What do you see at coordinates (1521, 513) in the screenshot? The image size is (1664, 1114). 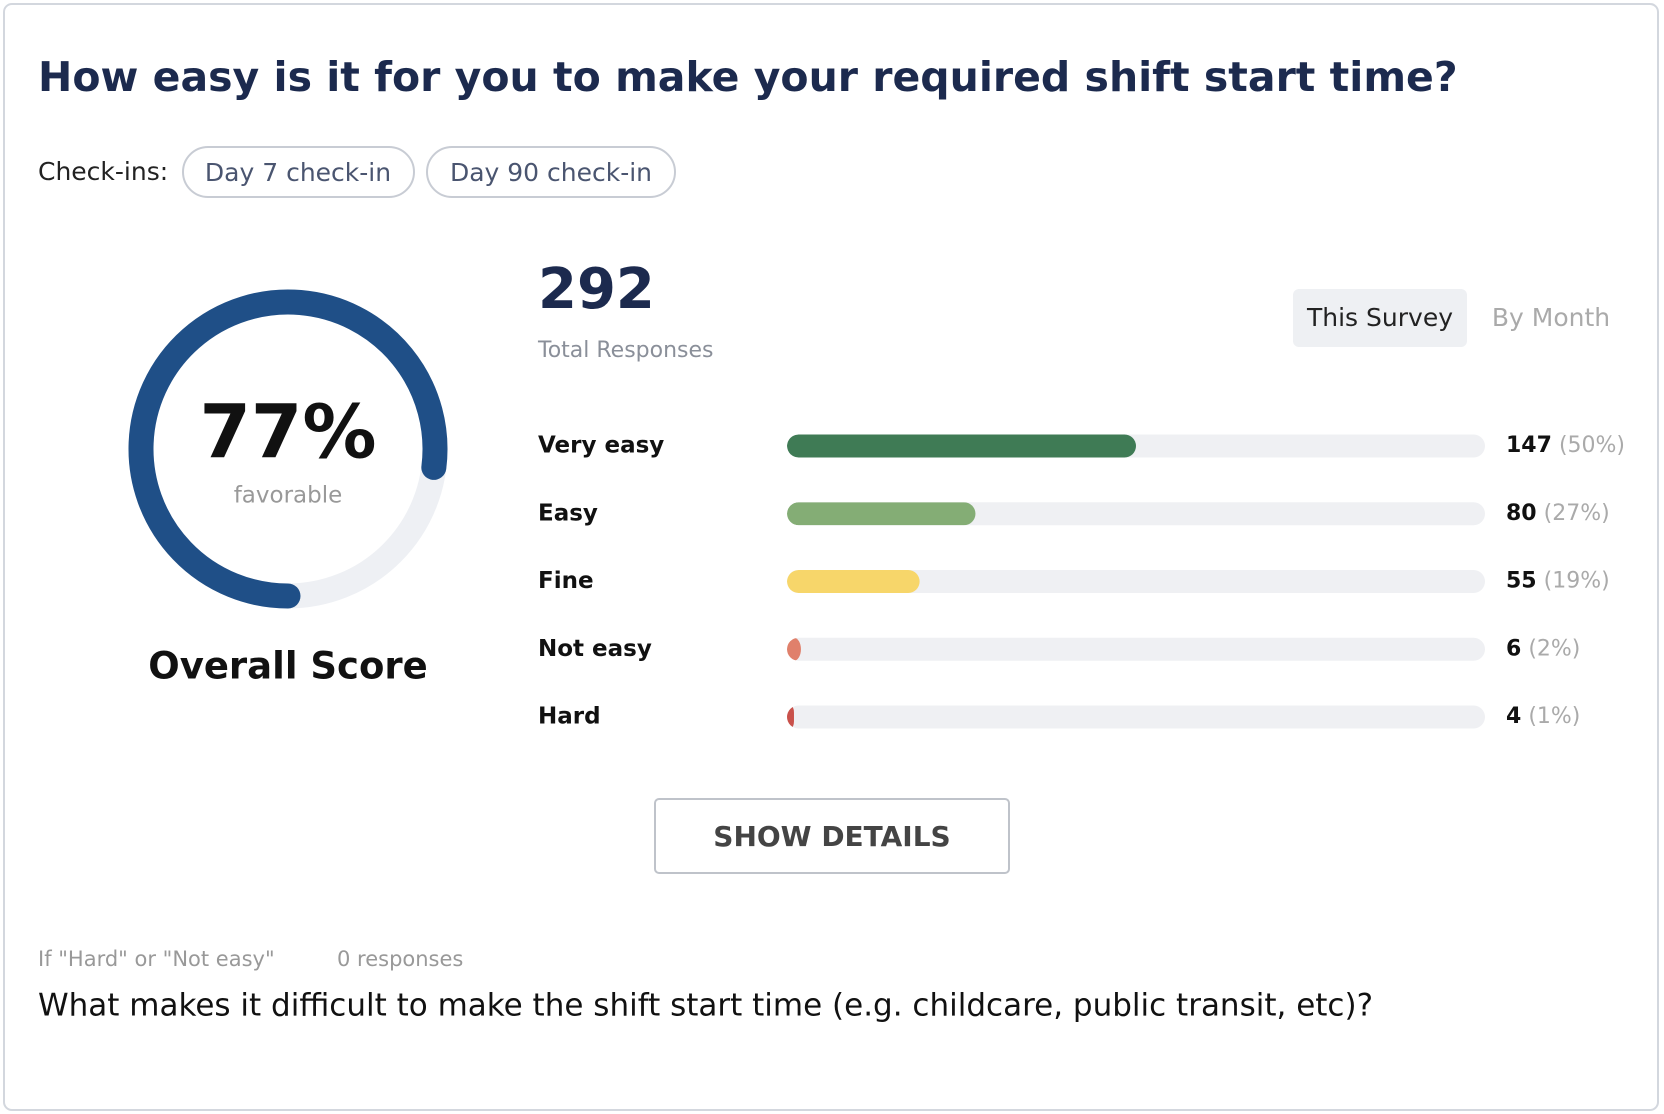 I see `count-value: 80` at bounding box center [1521, 513].